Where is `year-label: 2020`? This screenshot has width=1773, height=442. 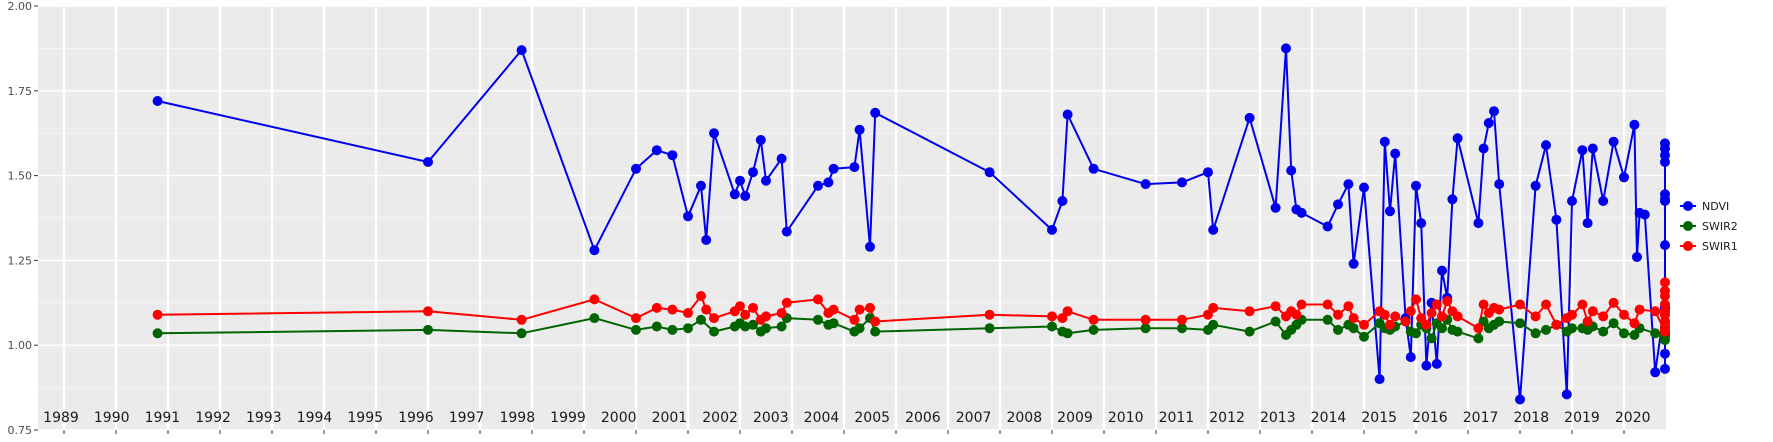 year-label: 2020 is located at coordinates (1633, 418).